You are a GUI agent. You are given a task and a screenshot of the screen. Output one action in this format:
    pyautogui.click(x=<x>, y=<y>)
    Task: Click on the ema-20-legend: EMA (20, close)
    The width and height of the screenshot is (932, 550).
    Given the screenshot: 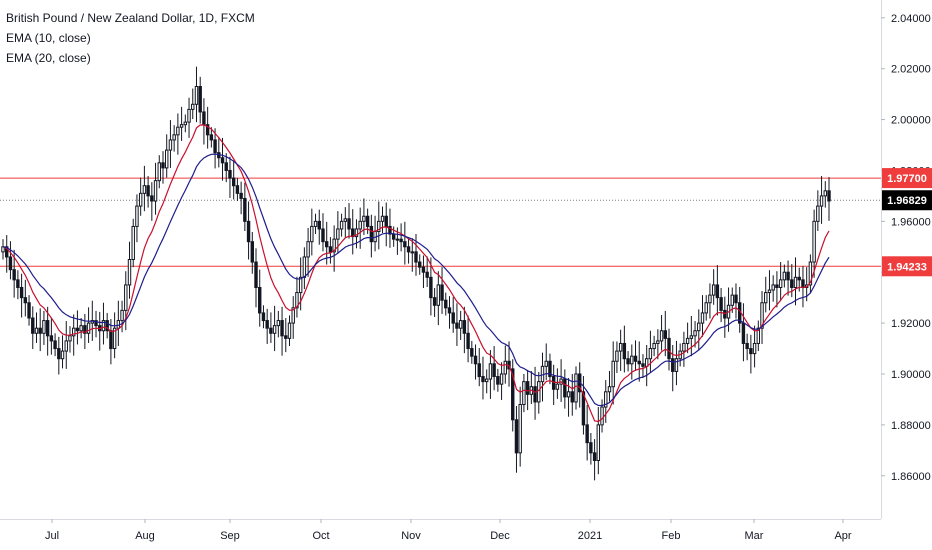 What is the action you would take?
    pyautogui.click(x=48, y=58)
    